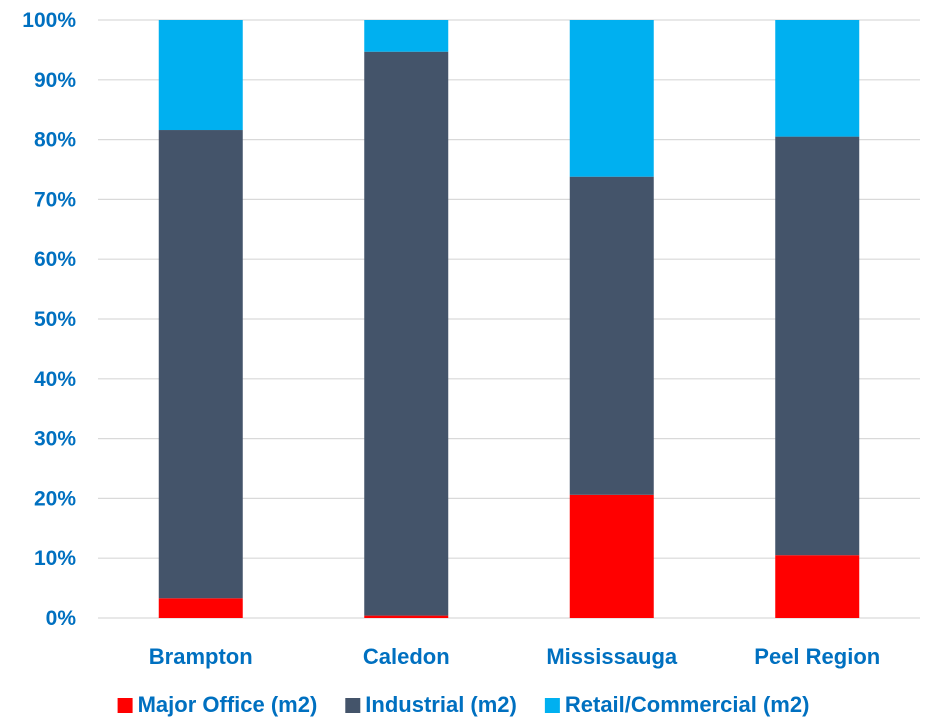  Describe the element at coordinates (514, 656) in the screenshot. I see `x-axis: Brampton Caledon Mississauga Peel Region` at that location.